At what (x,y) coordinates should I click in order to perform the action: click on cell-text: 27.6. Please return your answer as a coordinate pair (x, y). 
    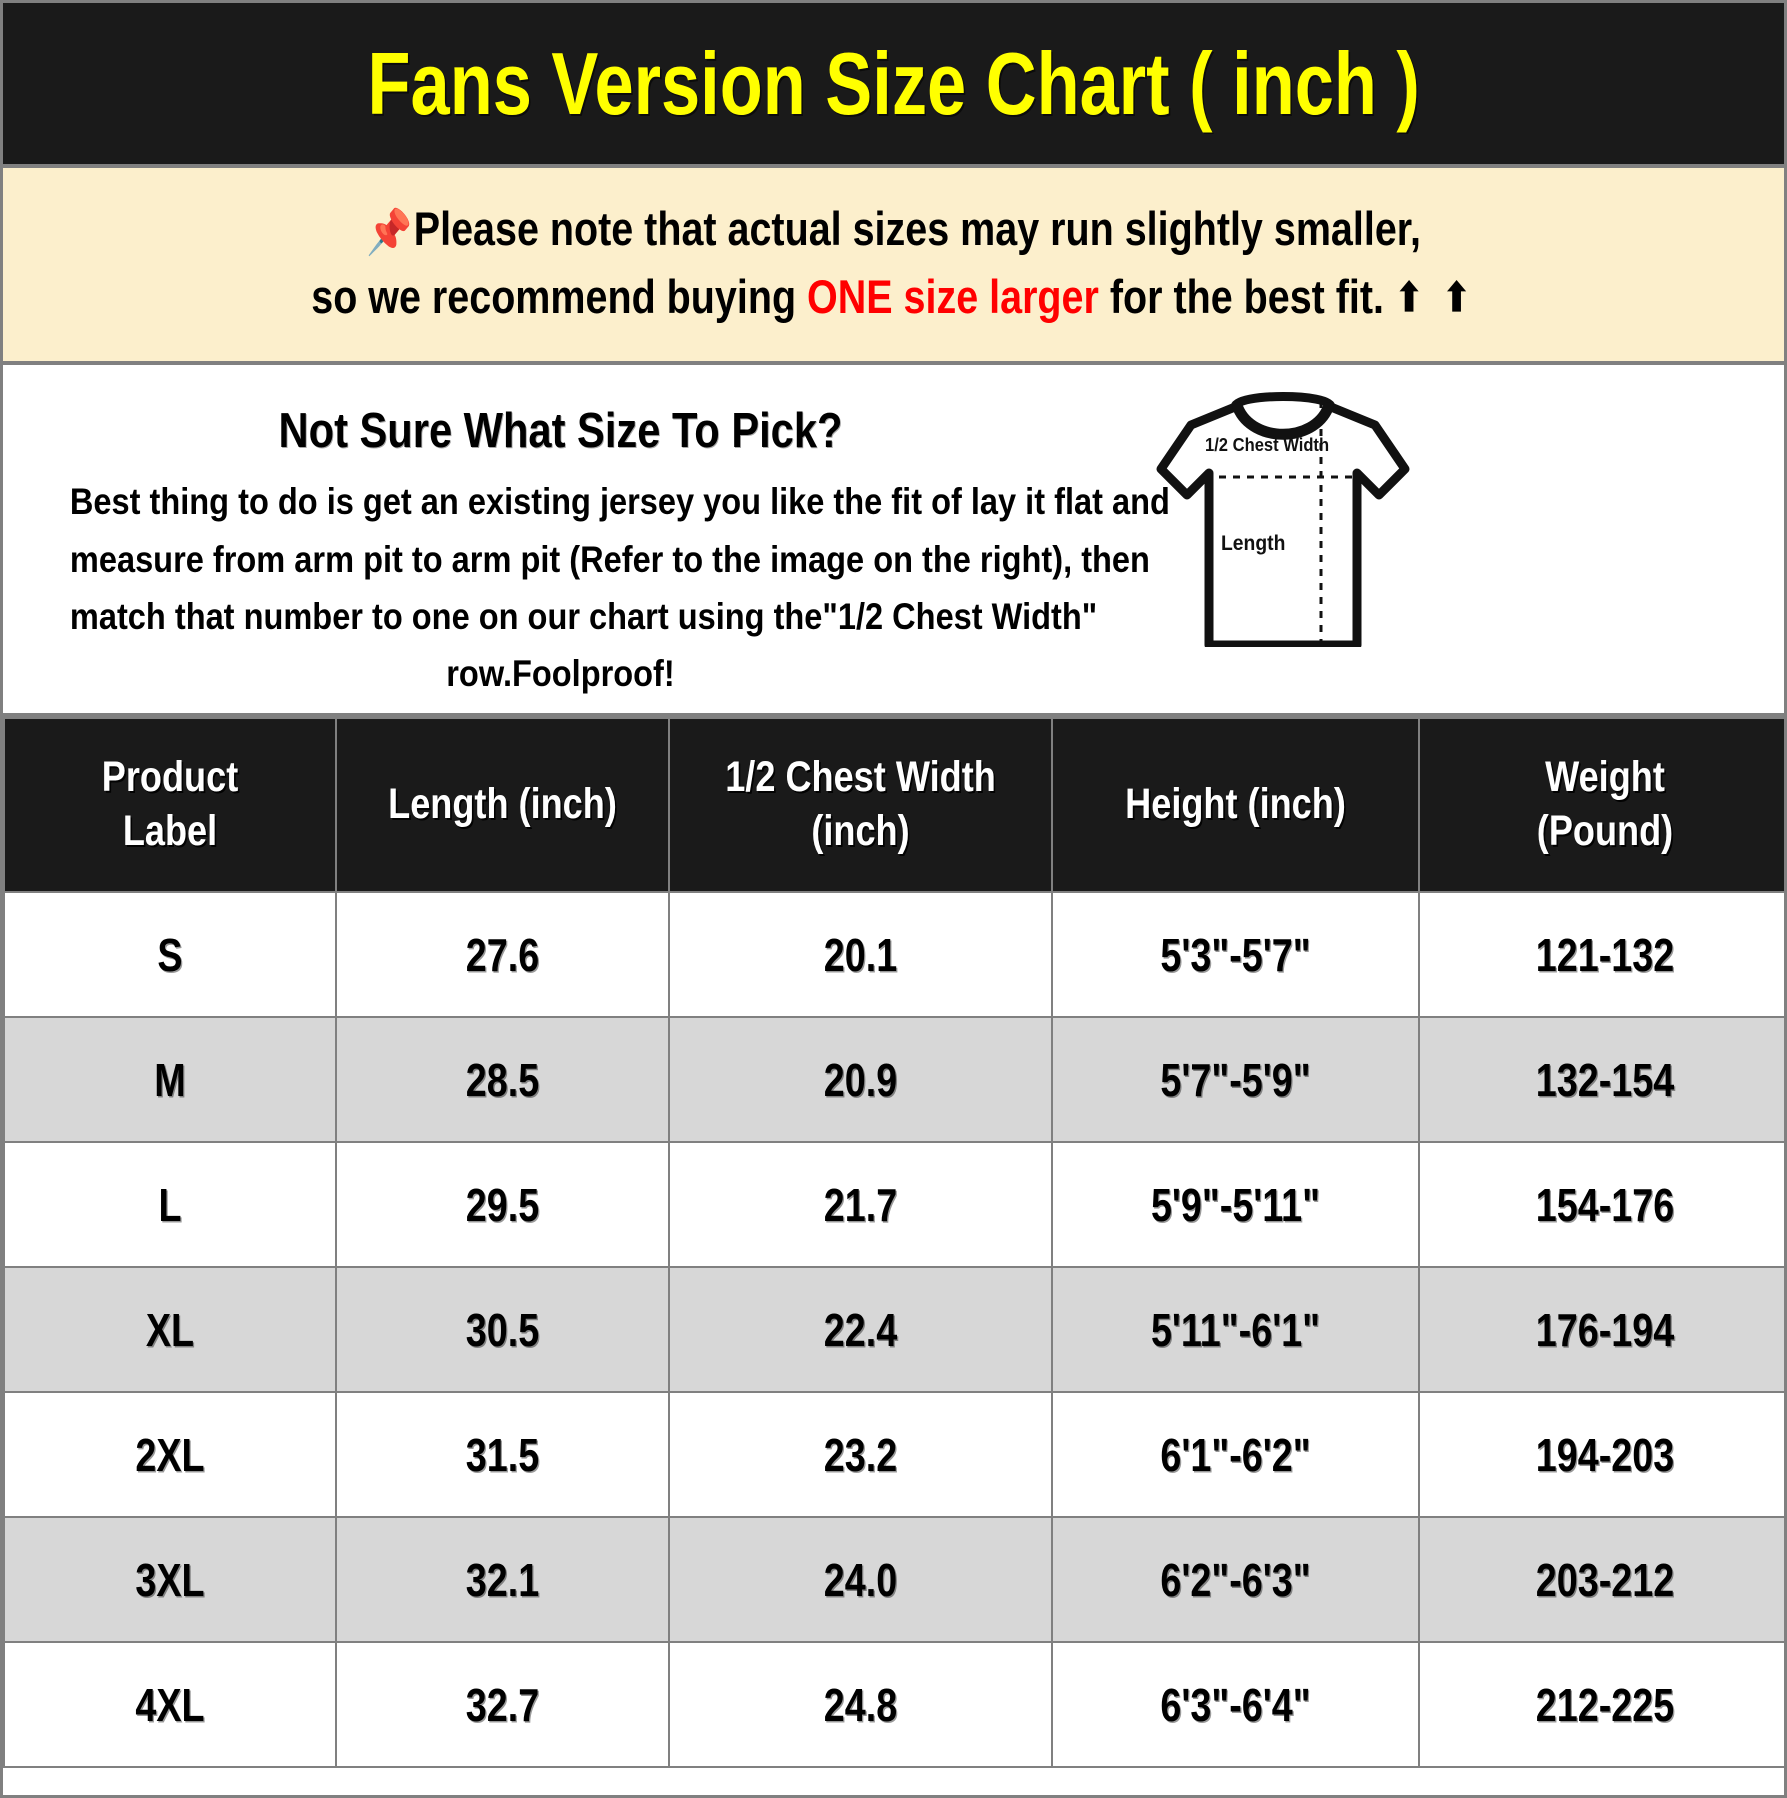
    Looking at the image, I should click on (502, 954).